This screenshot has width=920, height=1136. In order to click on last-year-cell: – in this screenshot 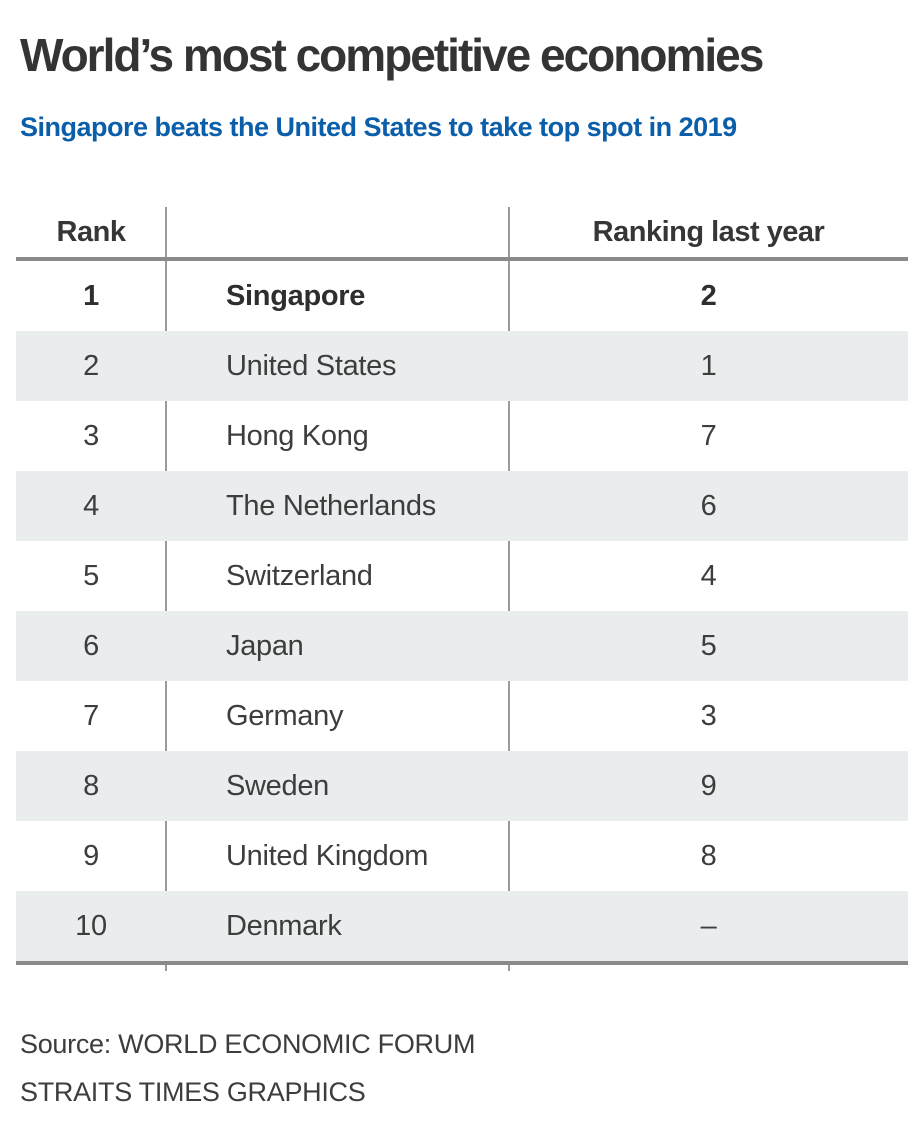, I will do `click(708, 925)`.